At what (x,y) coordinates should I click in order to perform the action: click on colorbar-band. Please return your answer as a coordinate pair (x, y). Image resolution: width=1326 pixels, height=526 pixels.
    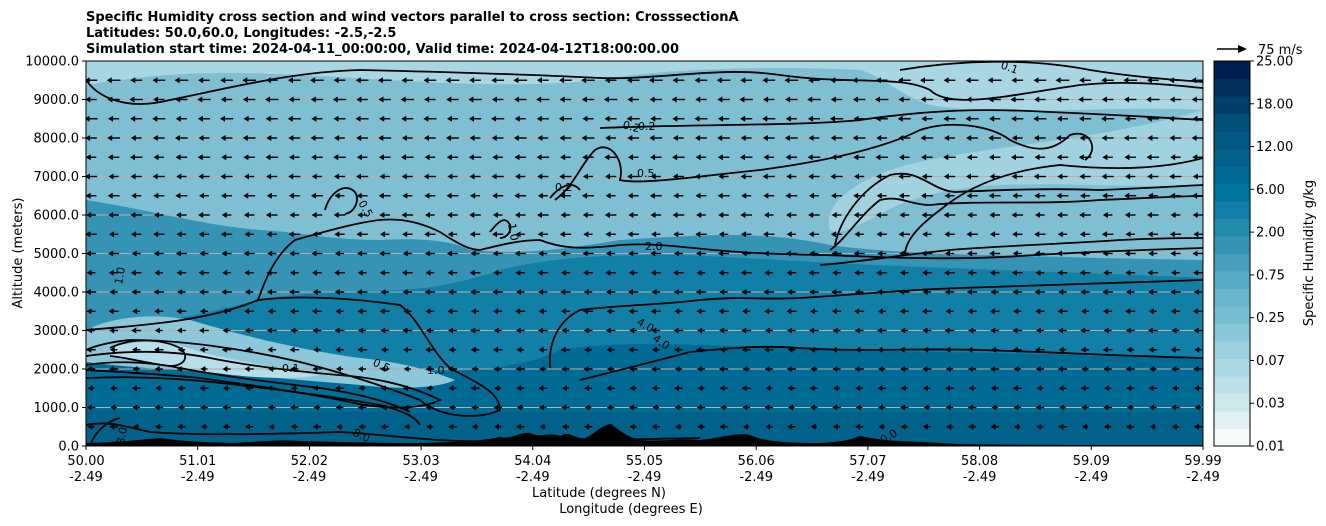
    Looking at the image, I should click on (1232, 262).